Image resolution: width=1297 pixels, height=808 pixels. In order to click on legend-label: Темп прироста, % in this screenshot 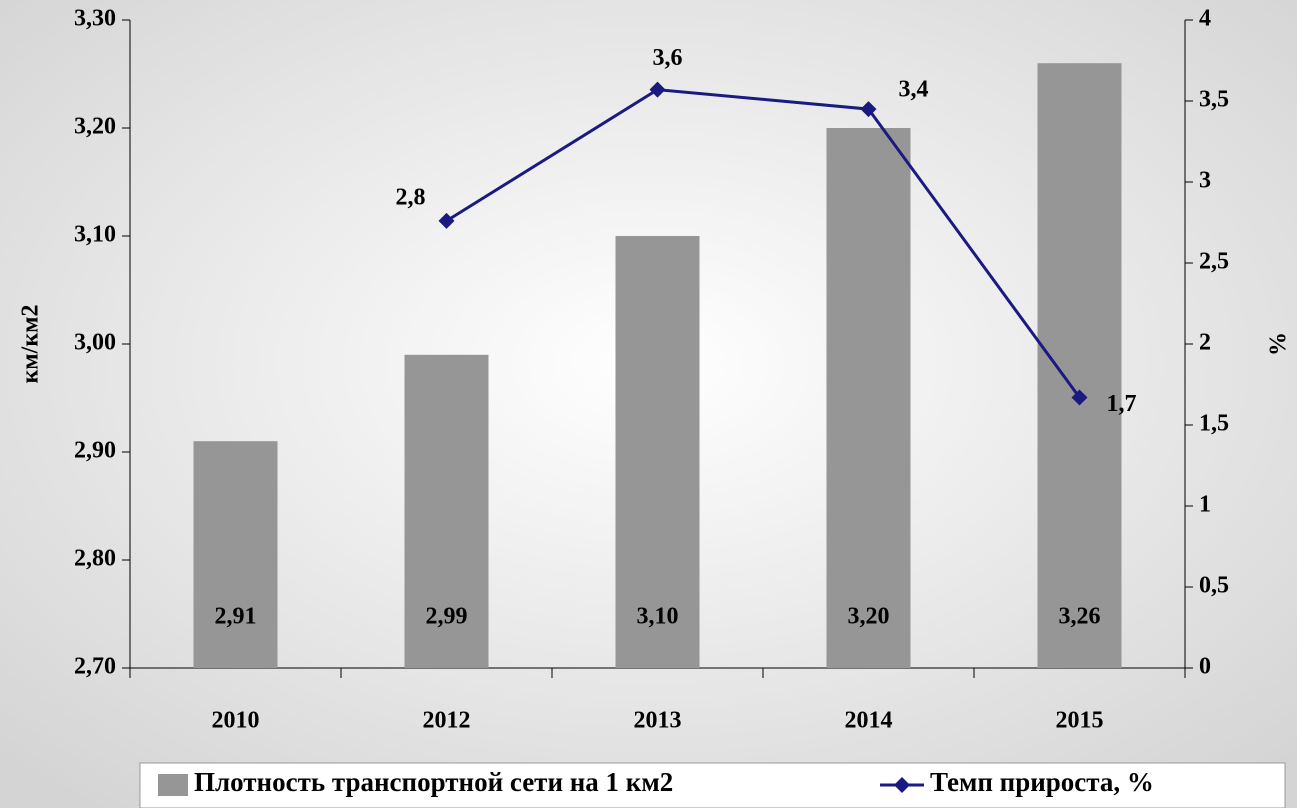, I will do `click(1042, 782)`.